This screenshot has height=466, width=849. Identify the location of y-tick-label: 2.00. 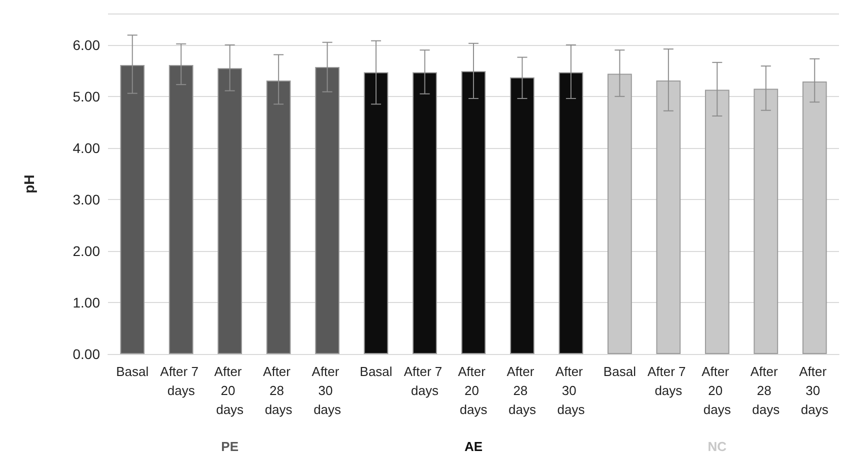
(86, 250).